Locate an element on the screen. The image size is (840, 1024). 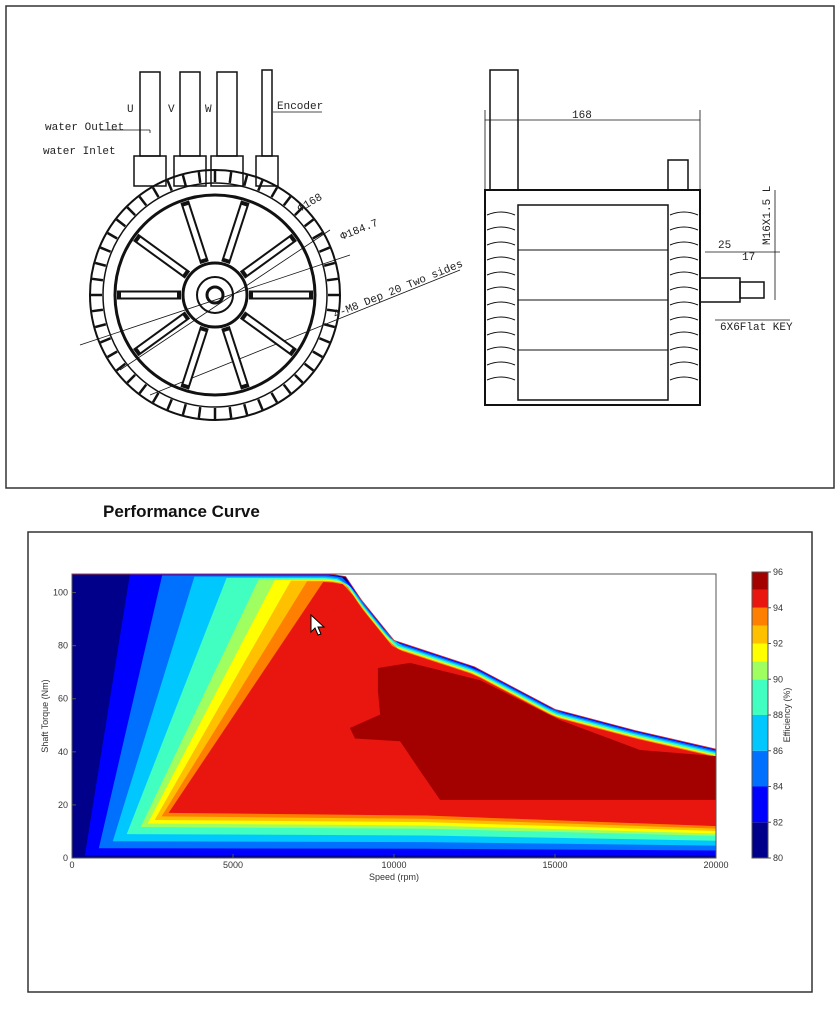
label-d17: 17 is located at coordinates (748, 258).